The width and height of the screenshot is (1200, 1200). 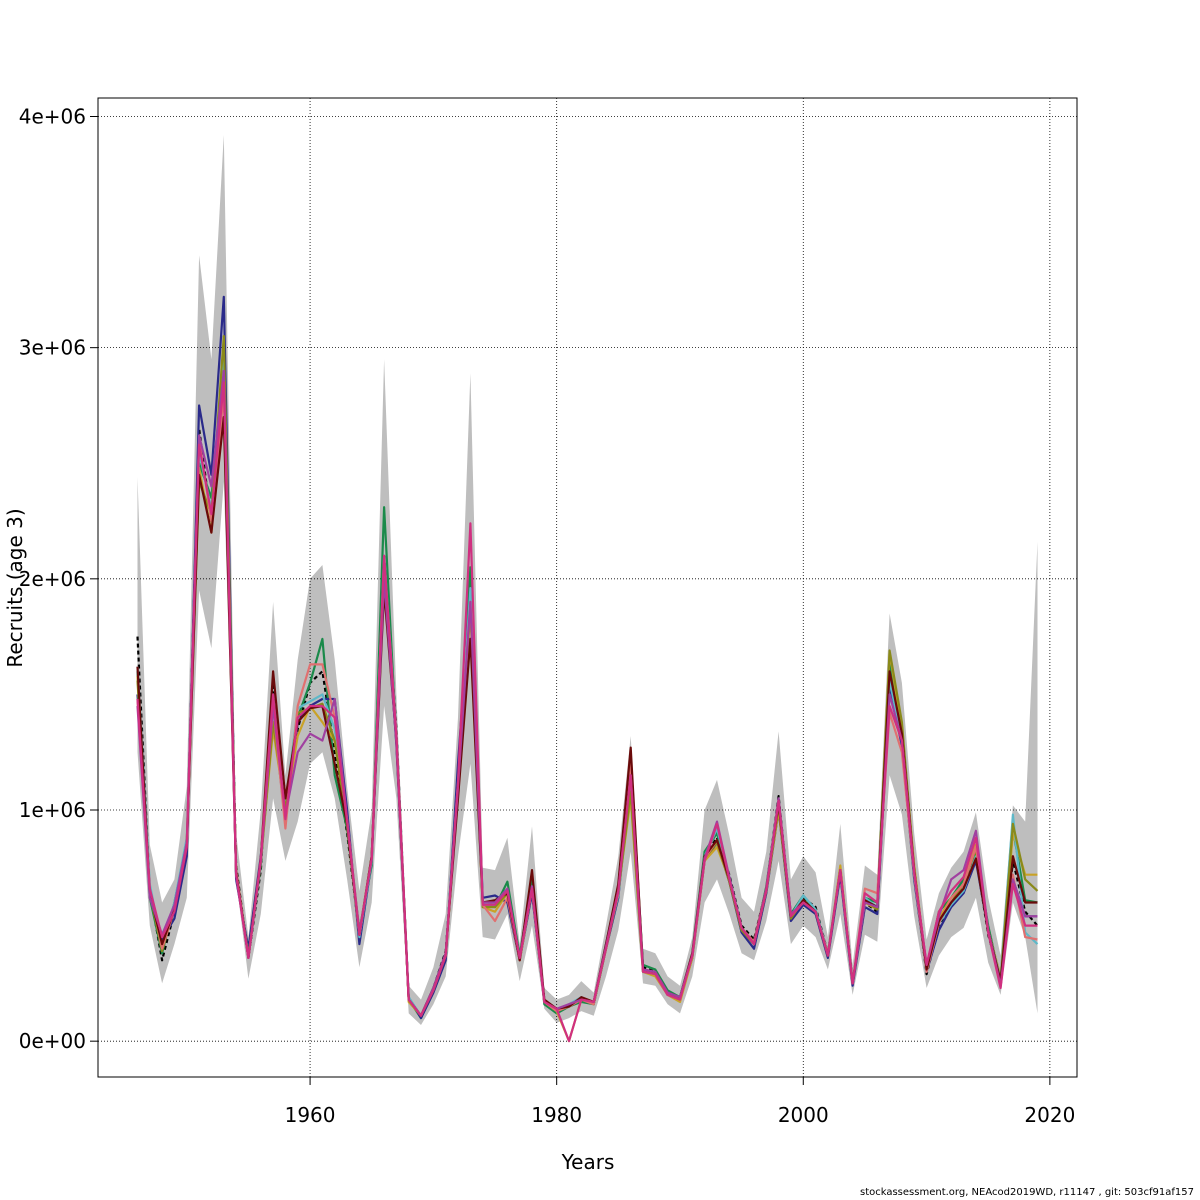 I want to click on x-axis-title: Years, so click(x=588, y=1162).